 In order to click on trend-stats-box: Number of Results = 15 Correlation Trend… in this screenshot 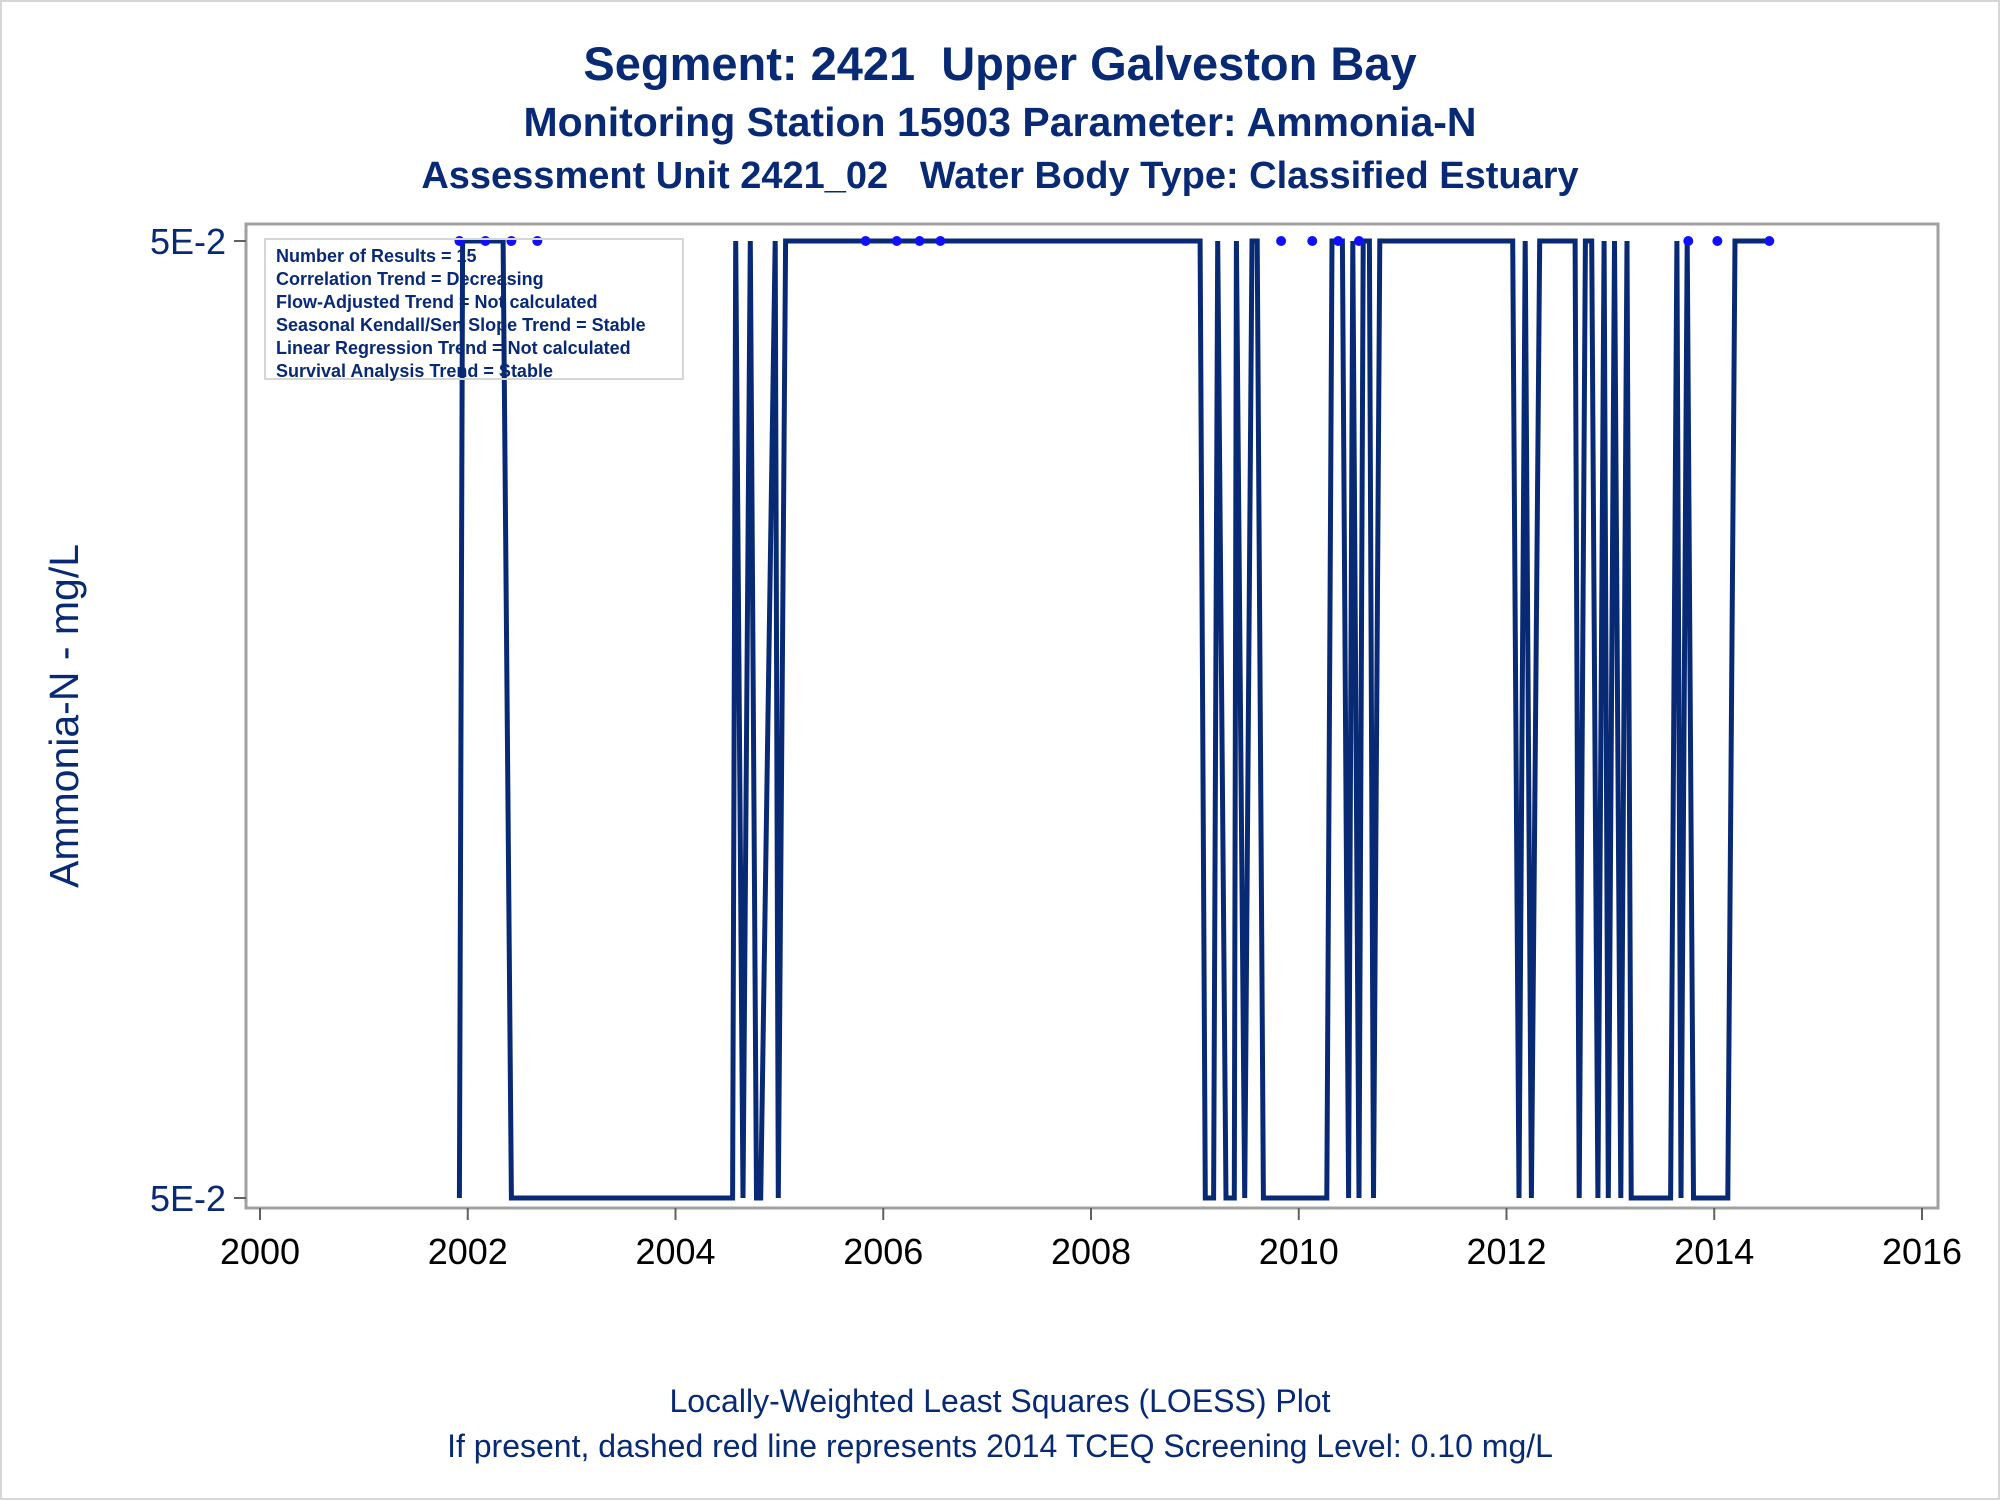, I will do `click(474, 309)`.